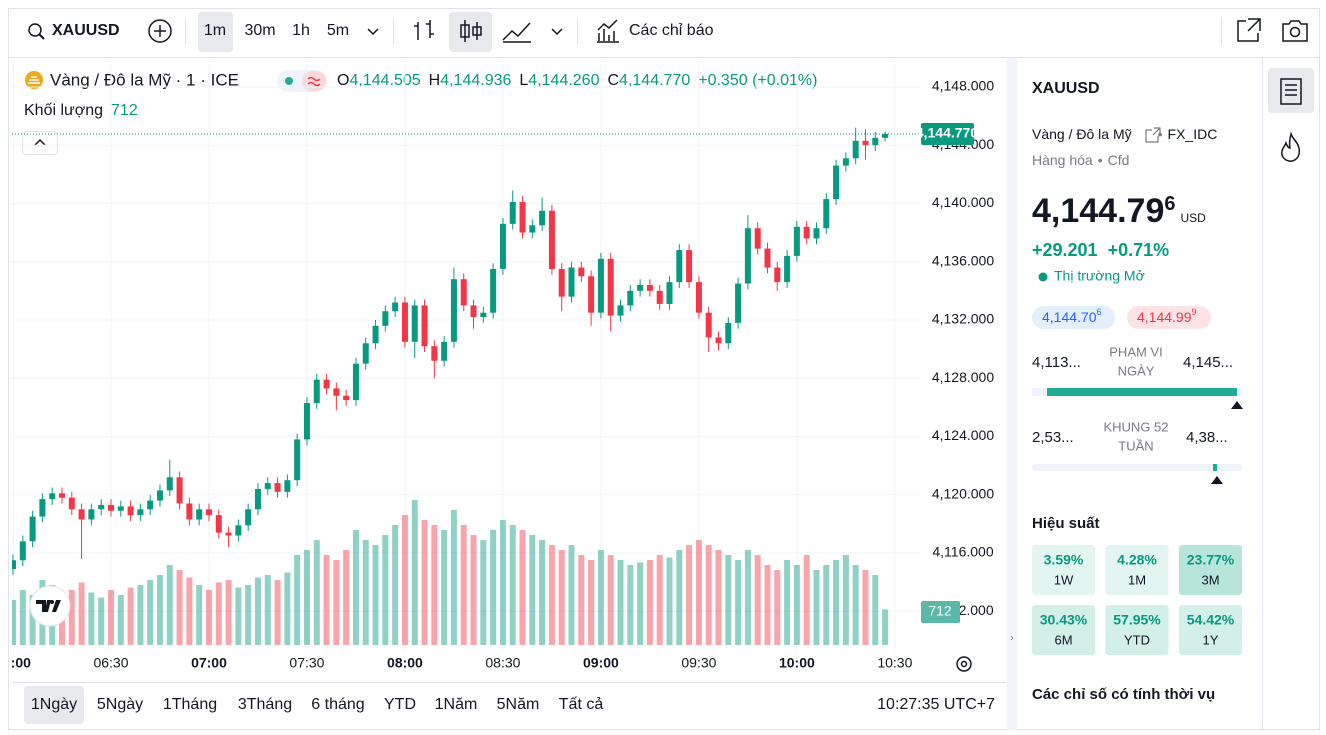 This screenshot has height=735, width=1326. I want to click on legend-key: C, so click(613, 80).